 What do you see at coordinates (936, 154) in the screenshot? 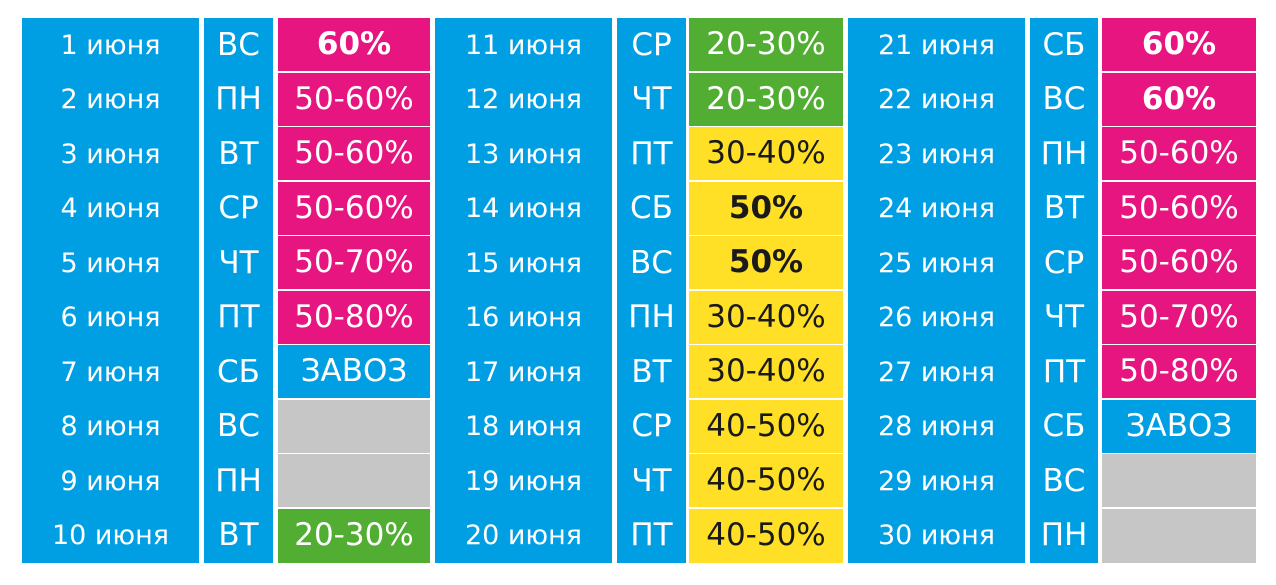
I see `date-label: 23 июня` at bounding box center [936, 154].